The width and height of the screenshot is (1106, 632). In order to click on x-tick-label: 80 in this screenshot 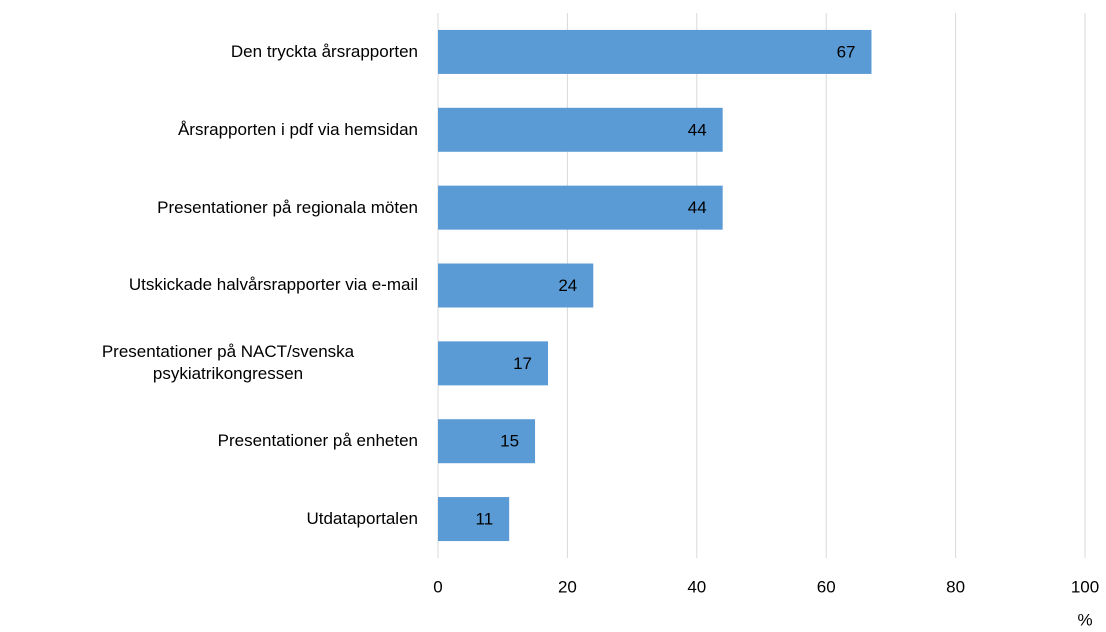, I will do `click(955, 586)`.